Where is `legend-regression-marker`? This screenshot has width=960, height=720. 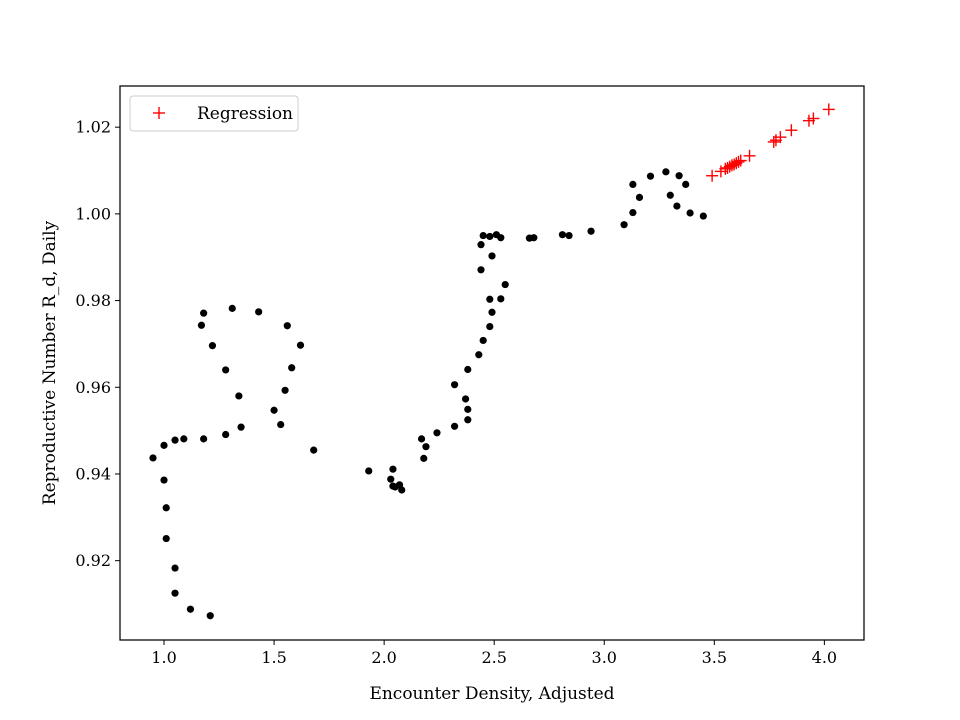
legend-regression-marker is located at coordinates (159, 113).